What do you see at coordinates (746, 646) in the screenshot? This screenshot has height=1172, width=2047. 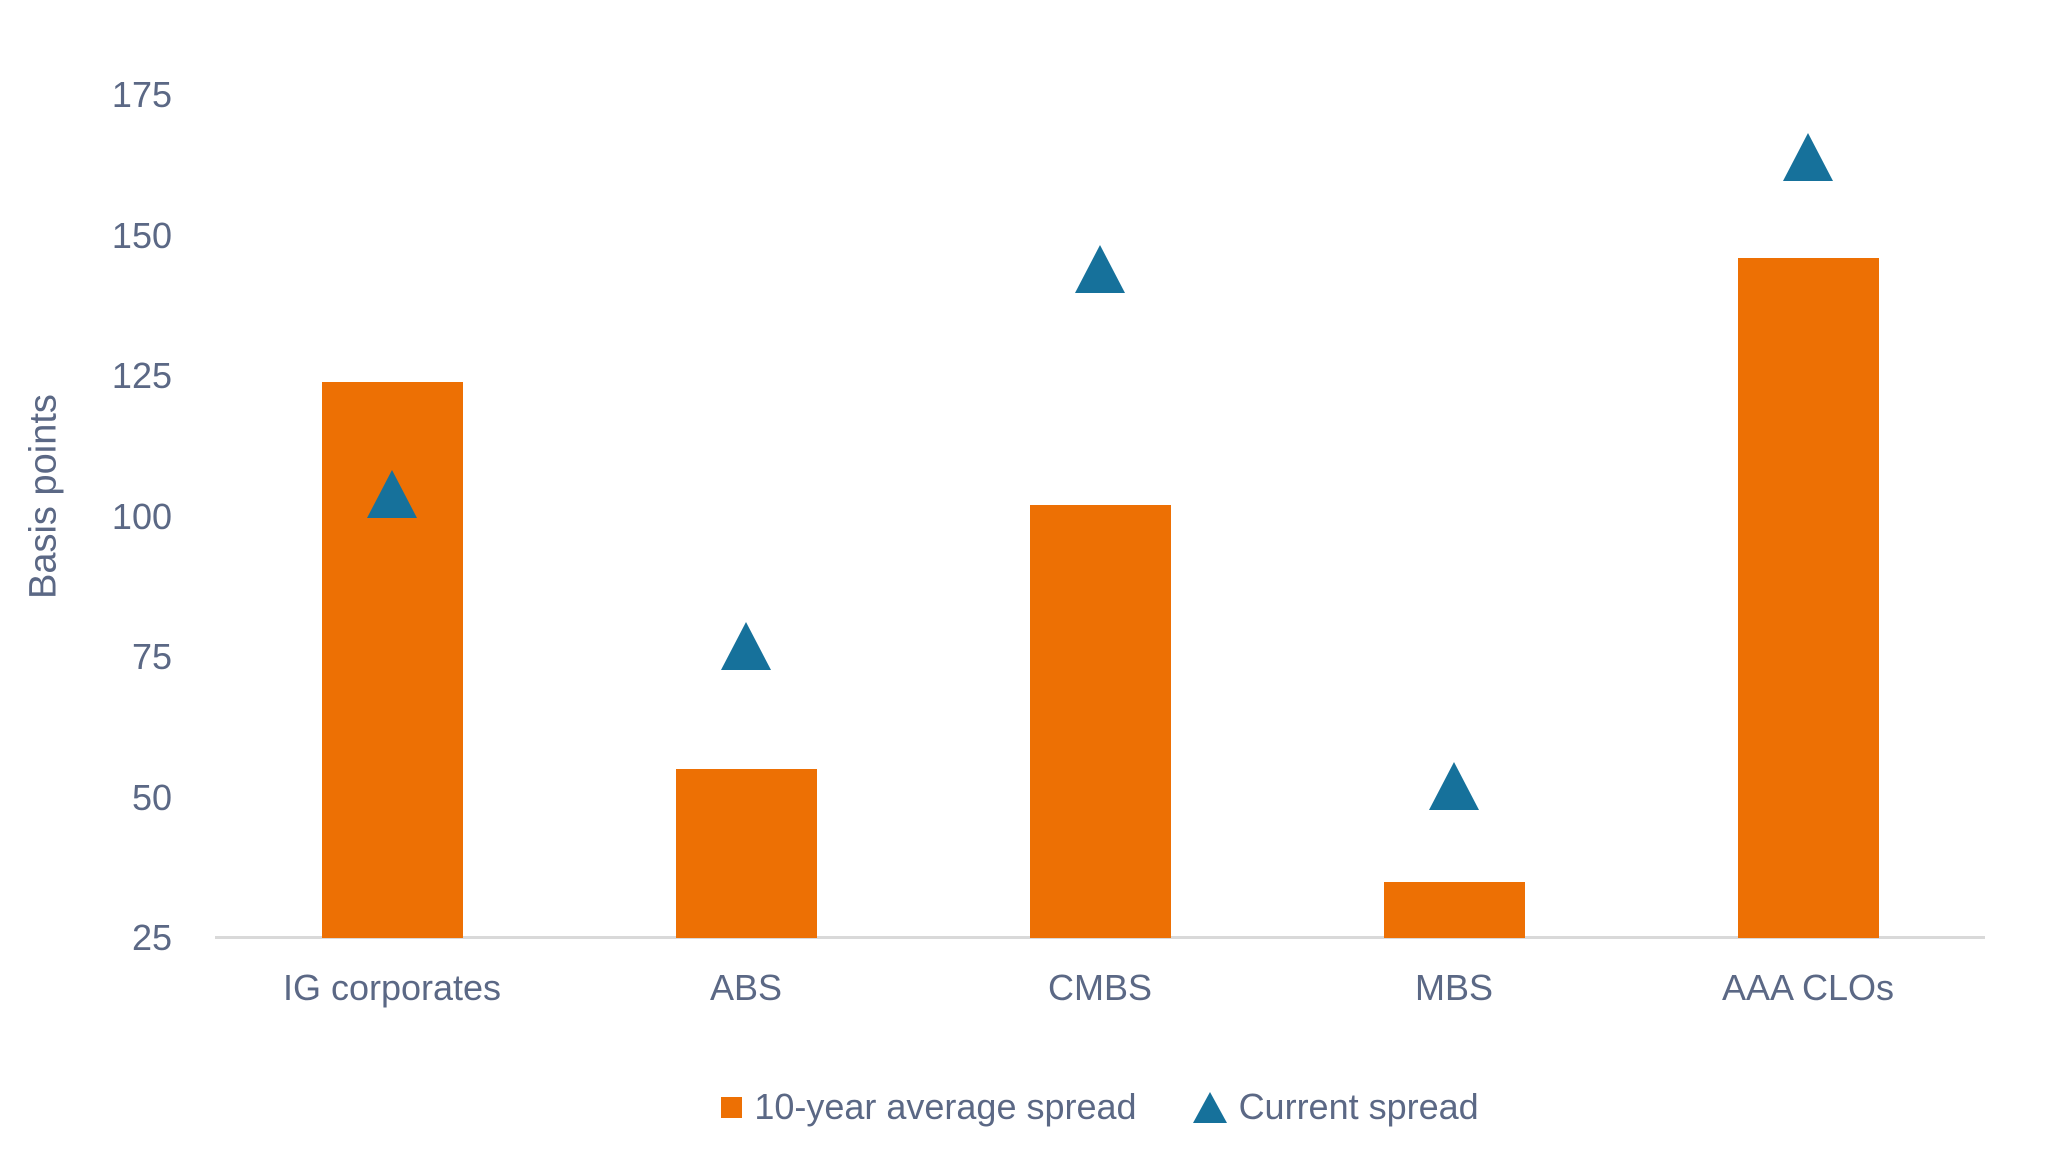 I see `current-spread-marker-abs` at bounding box center [746, 646].